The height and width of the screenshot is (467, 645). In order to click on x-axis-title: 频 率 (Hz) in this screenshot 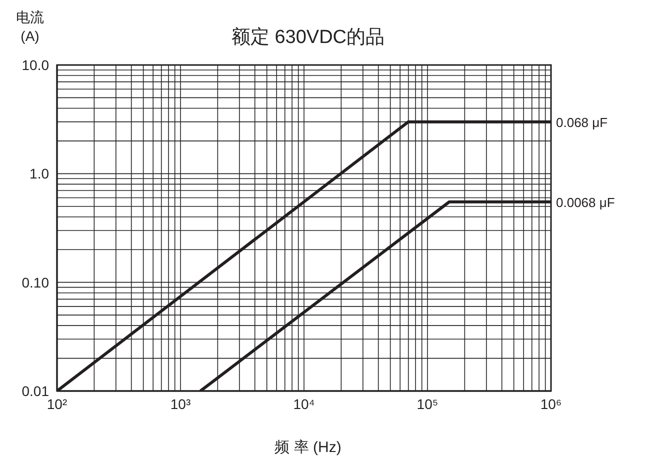, I will do `click(308, 447)`.